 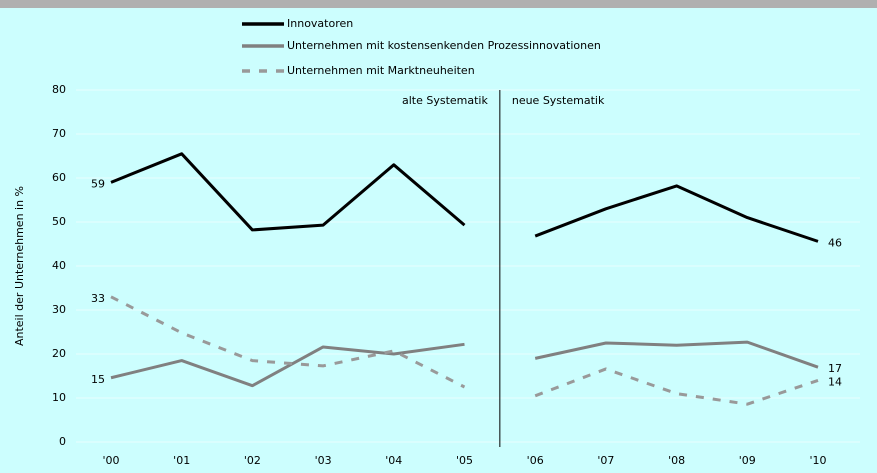 What do you see at coordinates (835, 368) in the screenshot?
I see `data-label: 17` at bounding box center [835, 368].